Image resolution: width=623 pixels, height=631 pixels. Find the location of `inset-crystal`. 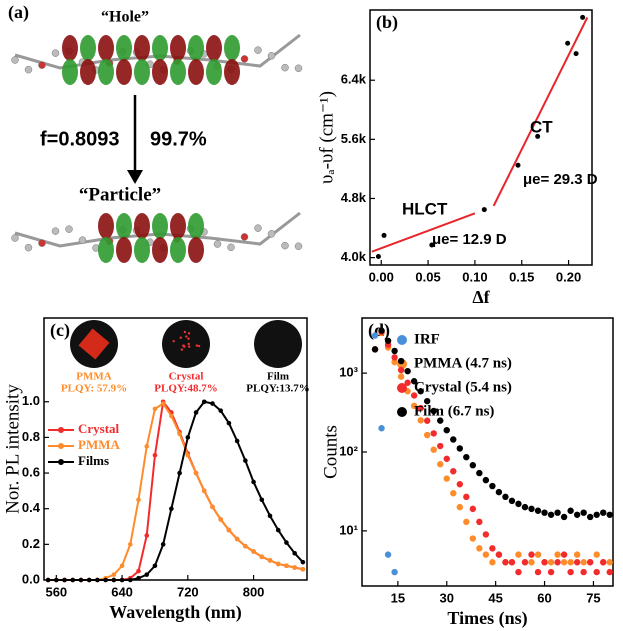

inset-crystal is located at coordinates (94, 344).